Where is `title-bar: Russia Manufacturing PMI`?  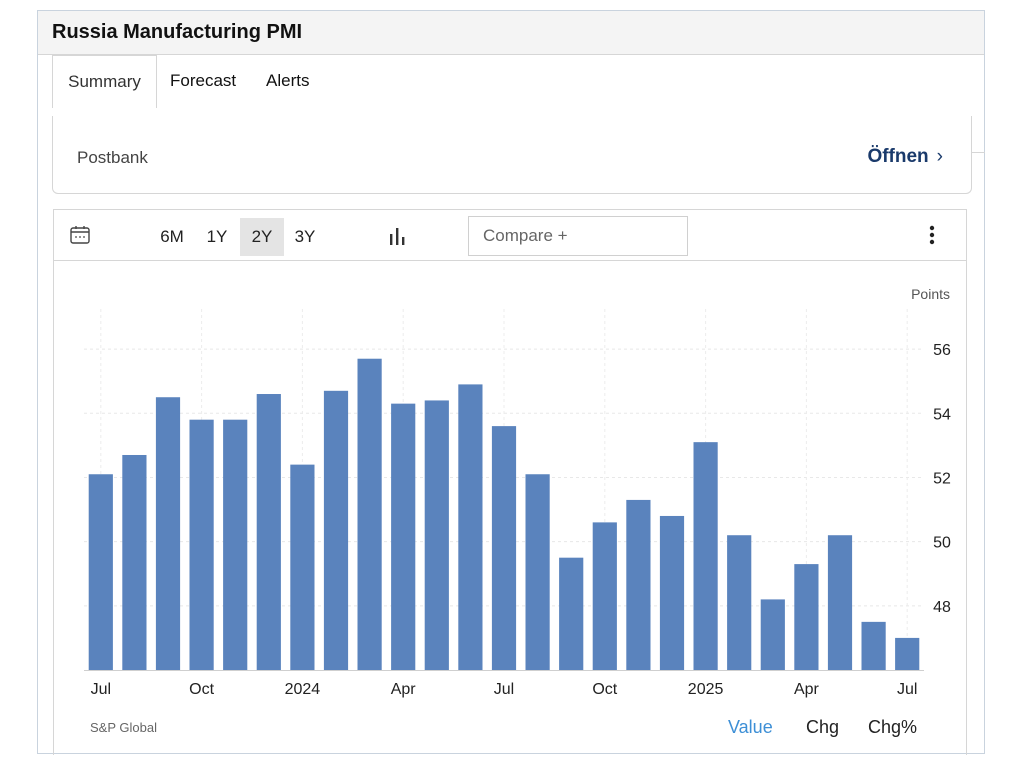
title-bar: Russia Manufacturing PMI is located at coordinates (511, 33).